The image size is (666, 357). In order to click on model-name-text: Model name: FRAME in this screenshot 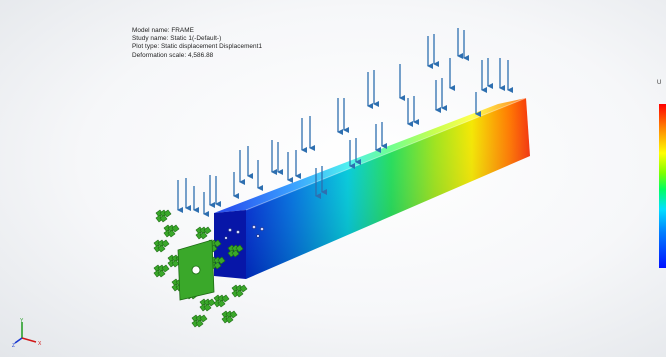, I will do `click(163, 30)`.